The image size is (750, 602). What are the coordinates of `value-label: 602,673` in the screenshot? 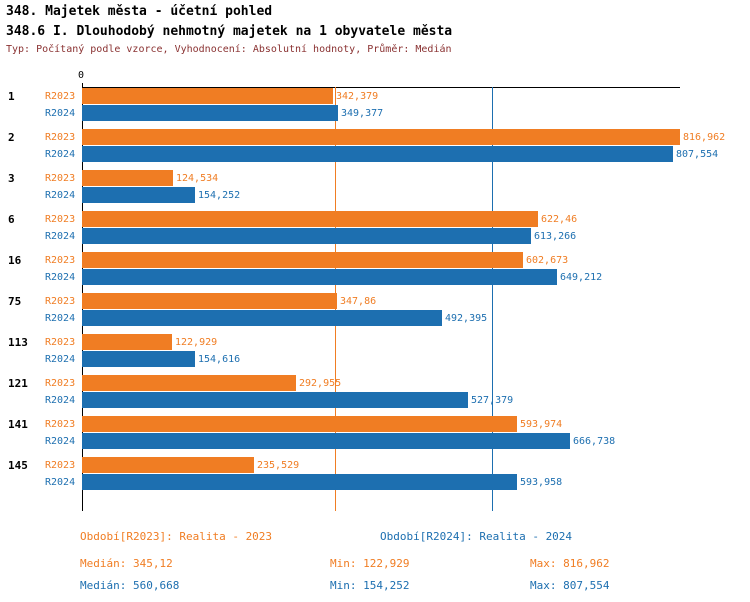 It's located at (547, 260).